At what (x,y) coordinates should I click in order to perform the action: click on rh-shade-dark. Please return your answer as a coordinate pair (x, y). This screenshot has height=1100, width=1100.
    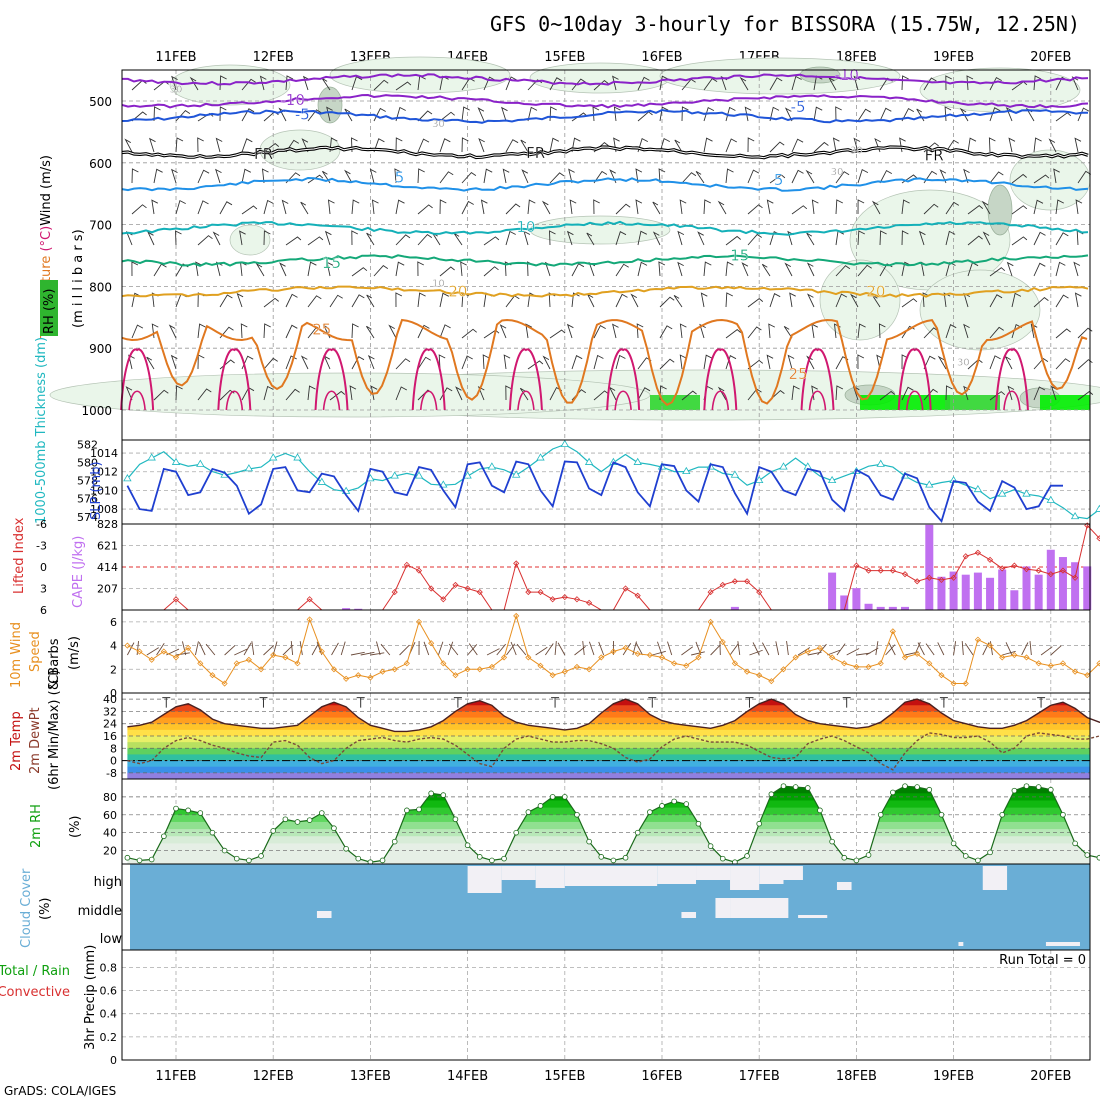
    Looking at the image, I should click on (1000, 210).